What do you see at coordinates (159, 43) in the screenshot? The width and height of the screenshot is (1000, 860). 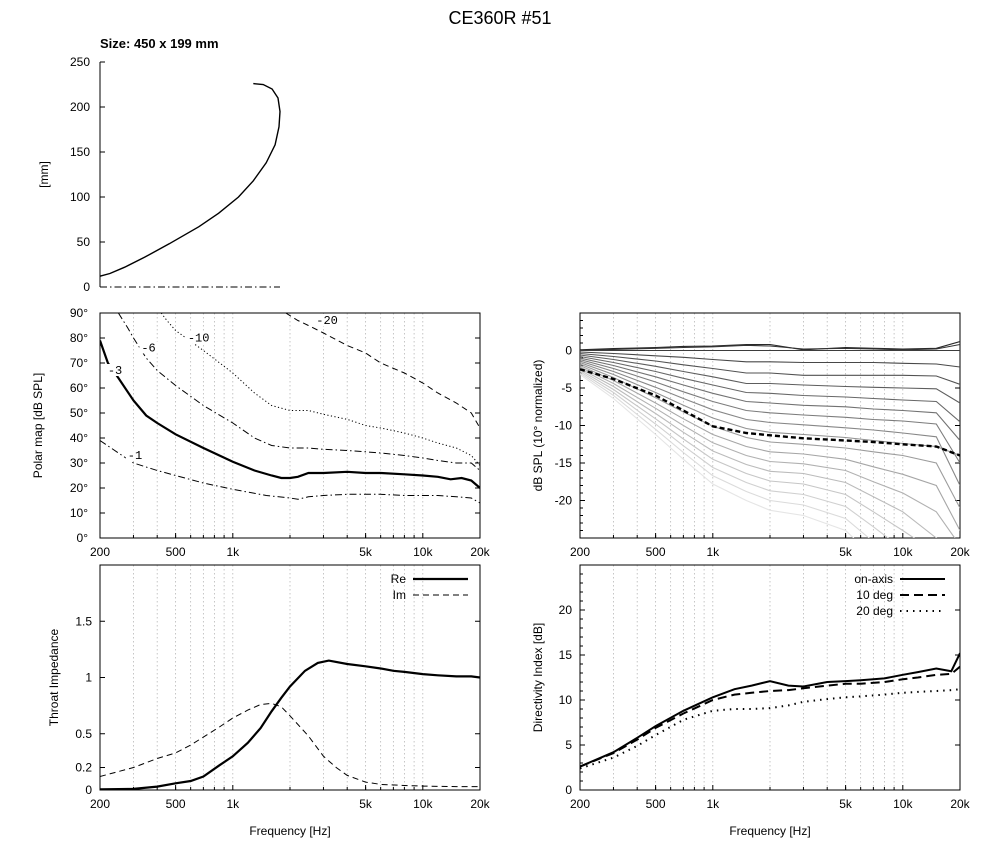 I see `chart-subtitle: Size: 450 x 199 mm` at bounding box center [159, 43].